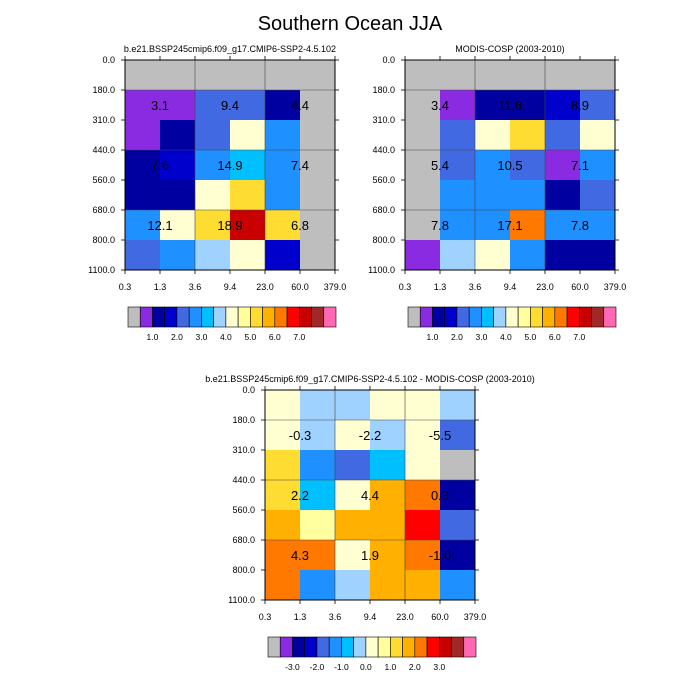 This screenshot has height=700, width=700. Describe the element at coordinates (243, 420) in the screenshot. I see `y-tick-label: 180.0` at that location.